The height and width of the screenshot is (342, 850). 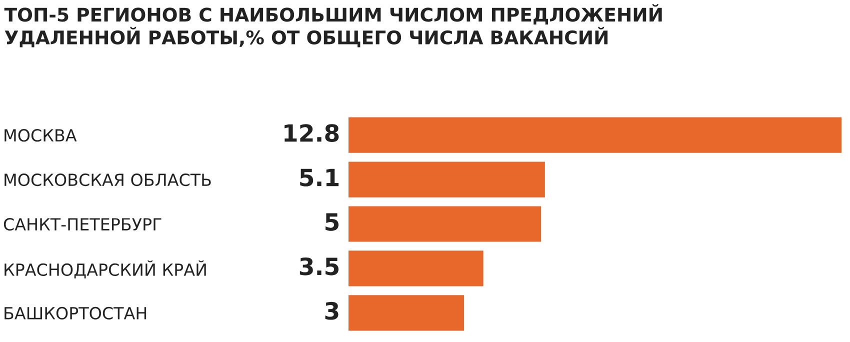 I want to click on y-tick-label: КРАСНОДАРСКИЙ КРАЙ, so click(x=105, y=269).